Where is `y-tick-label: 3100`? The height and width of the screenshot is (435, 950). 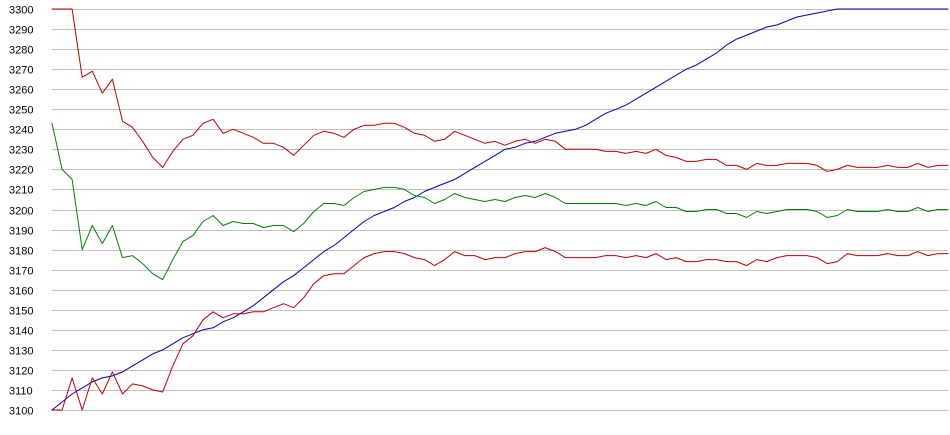
y-tick-label: 3100 is located at coordinates (21, 412).